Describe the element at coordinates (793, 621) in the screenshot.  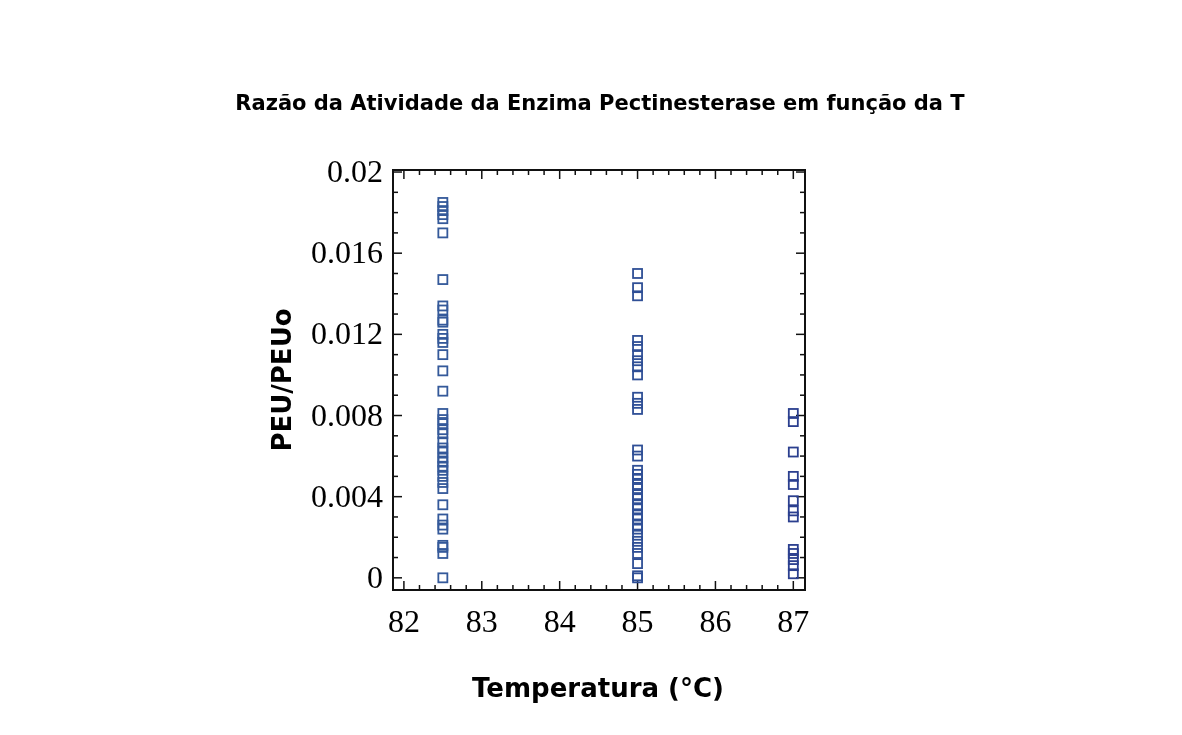
I see `x-tick-label: 87` at that location.